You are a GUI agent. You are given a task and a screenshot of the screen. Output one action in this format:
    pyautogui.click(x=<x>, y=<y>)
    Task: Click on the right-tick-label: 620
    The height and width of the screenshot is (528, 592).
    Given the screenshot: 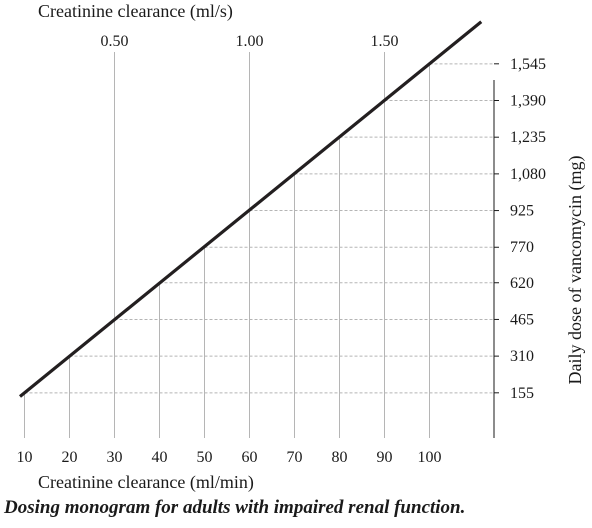 What is the action you would take?
    pyautogui.click(x=522, y=283)
    